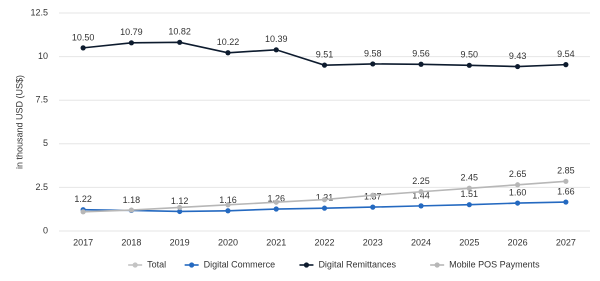 The image size is (600, 281). I want to click on data-label: 2.45, so click(470, 178).